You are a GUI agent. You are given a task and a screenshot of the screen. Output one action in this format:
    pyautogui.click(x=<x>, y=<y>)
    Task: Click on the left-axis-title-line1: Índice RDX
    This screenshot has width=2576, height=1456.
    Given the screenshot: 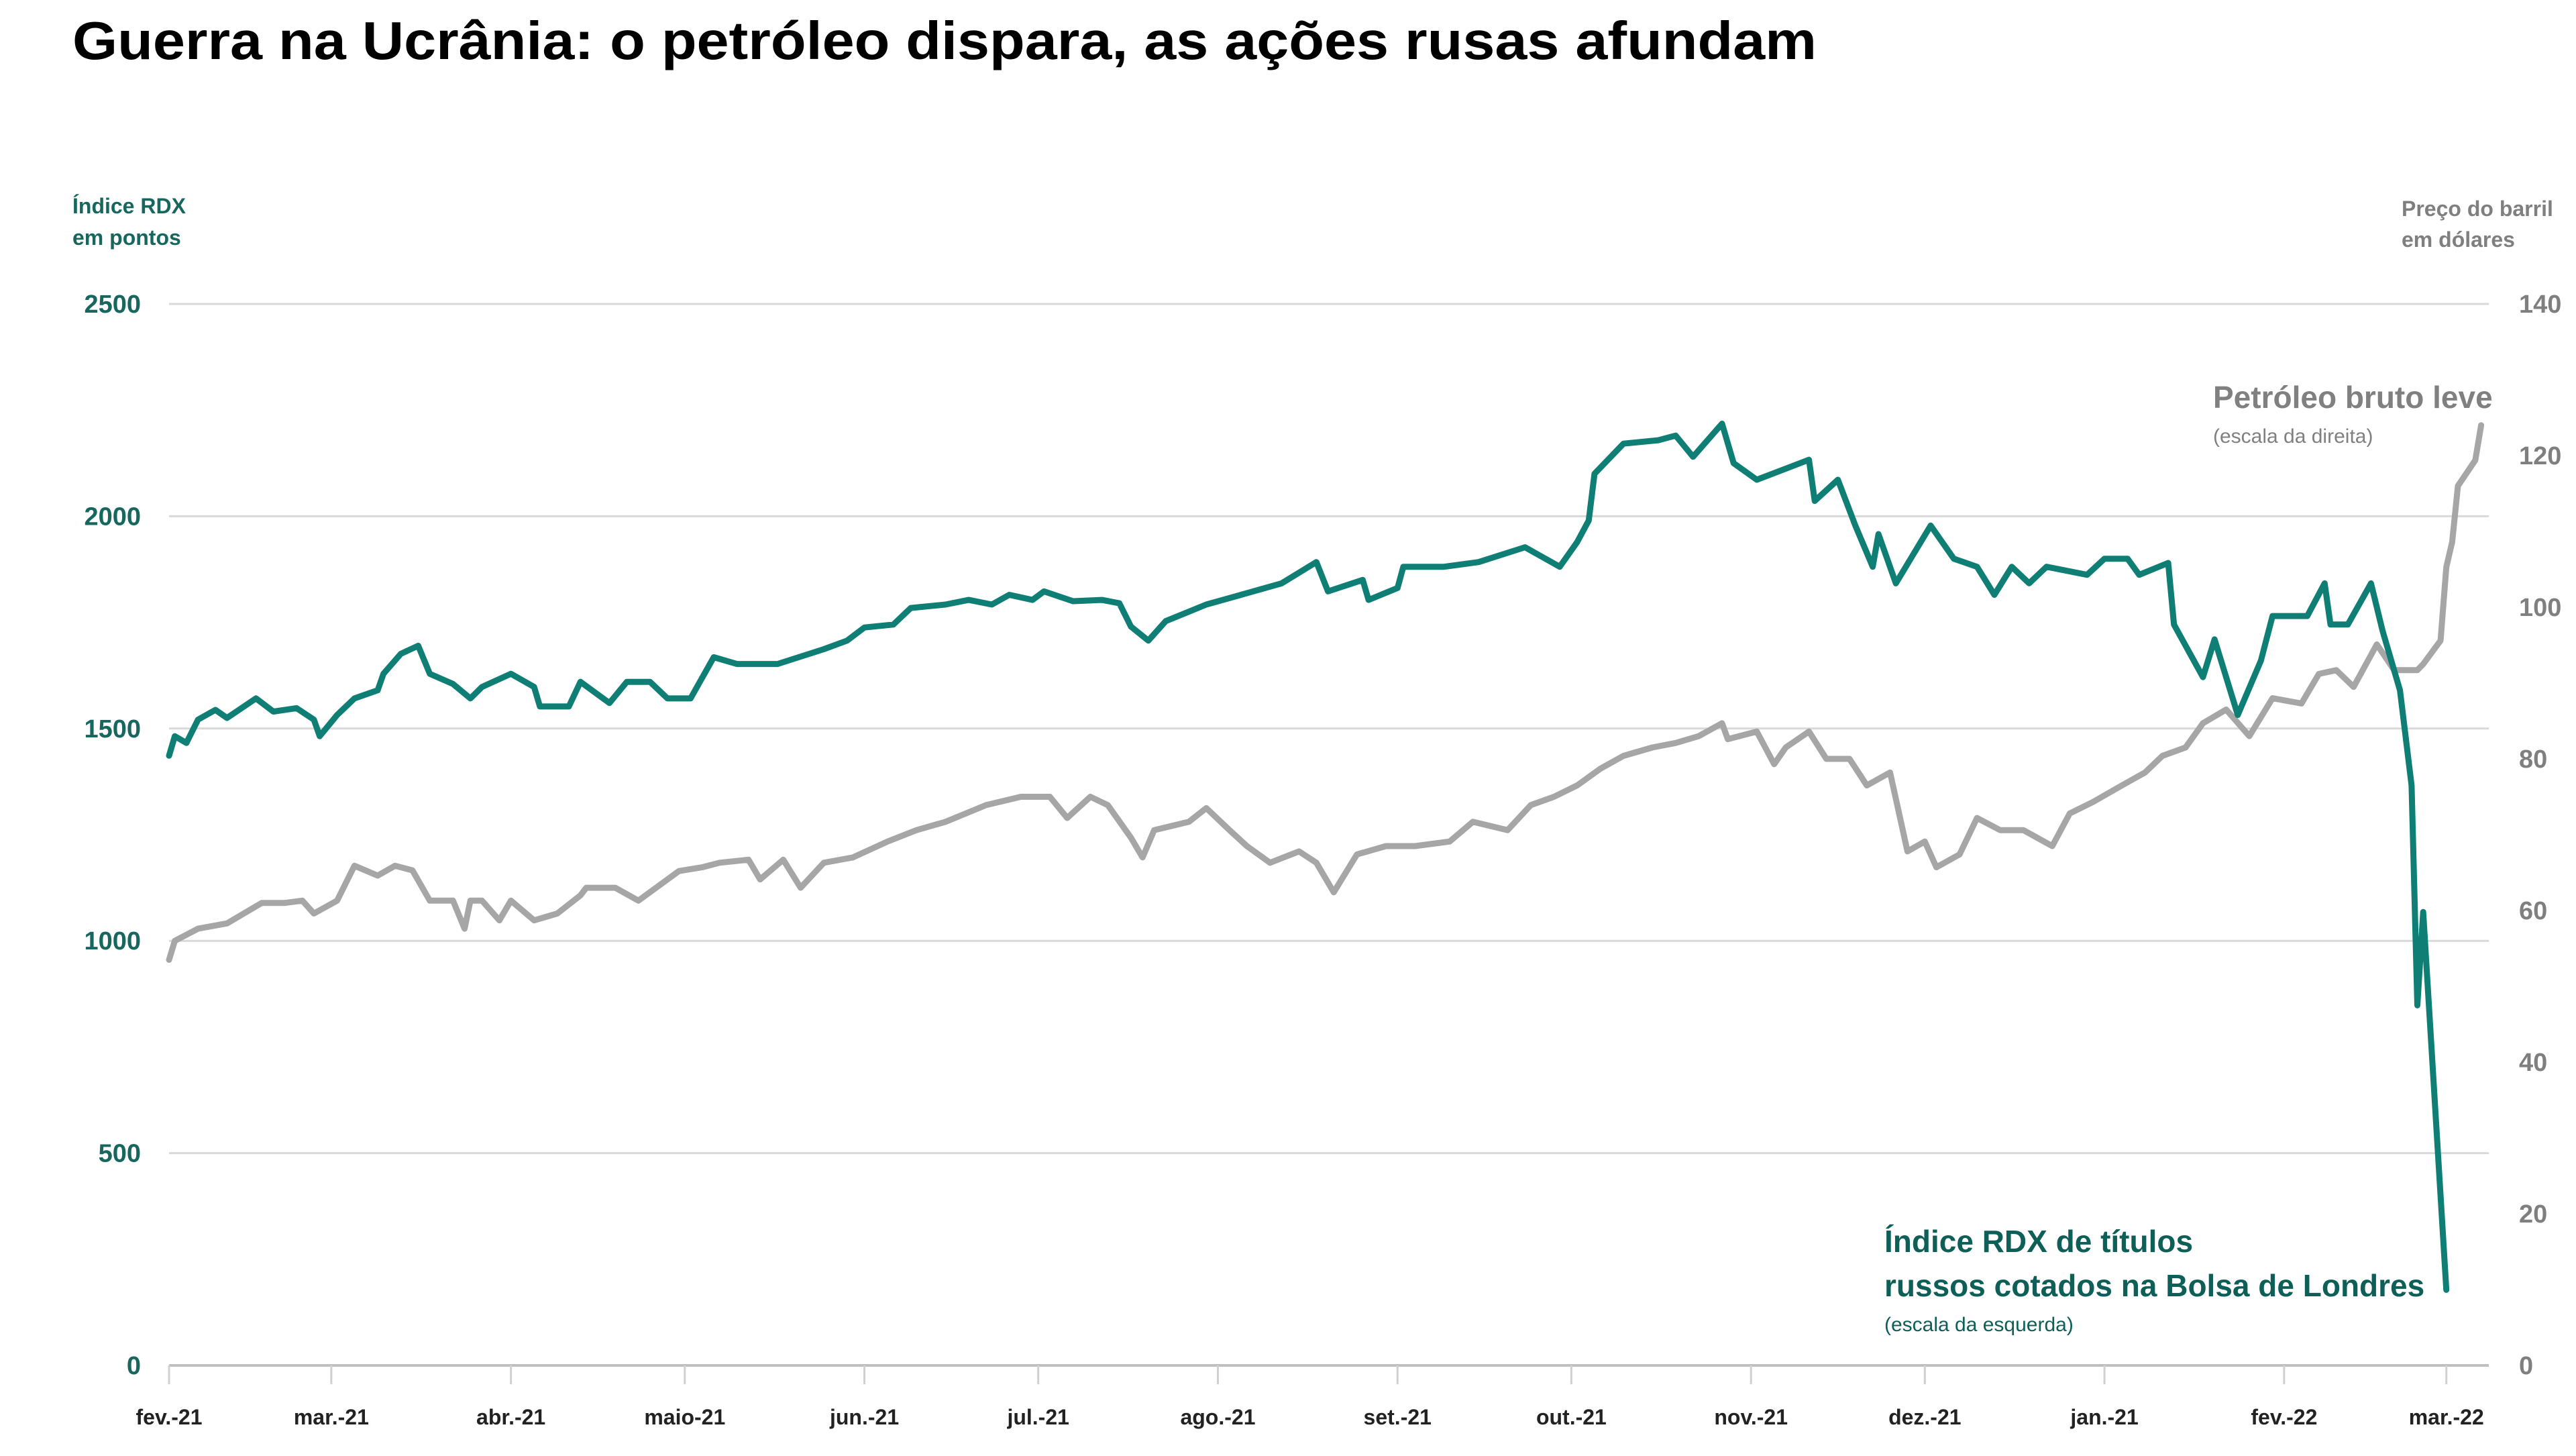 What is the action you would take?
    pyautogui.click(x=129, y=206)
    